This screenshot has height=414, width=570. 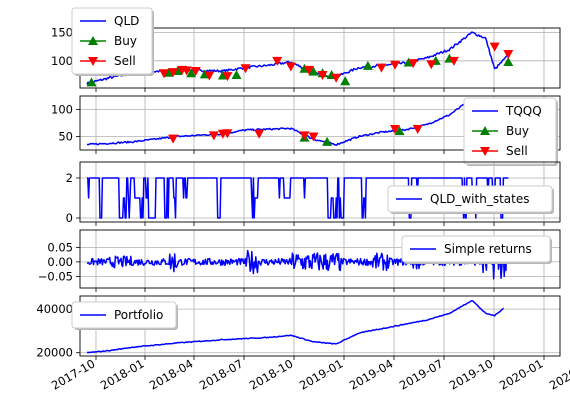 I want to click on legend-label-qld-with-states: QLD_with_states, so click(x=479, y=199).